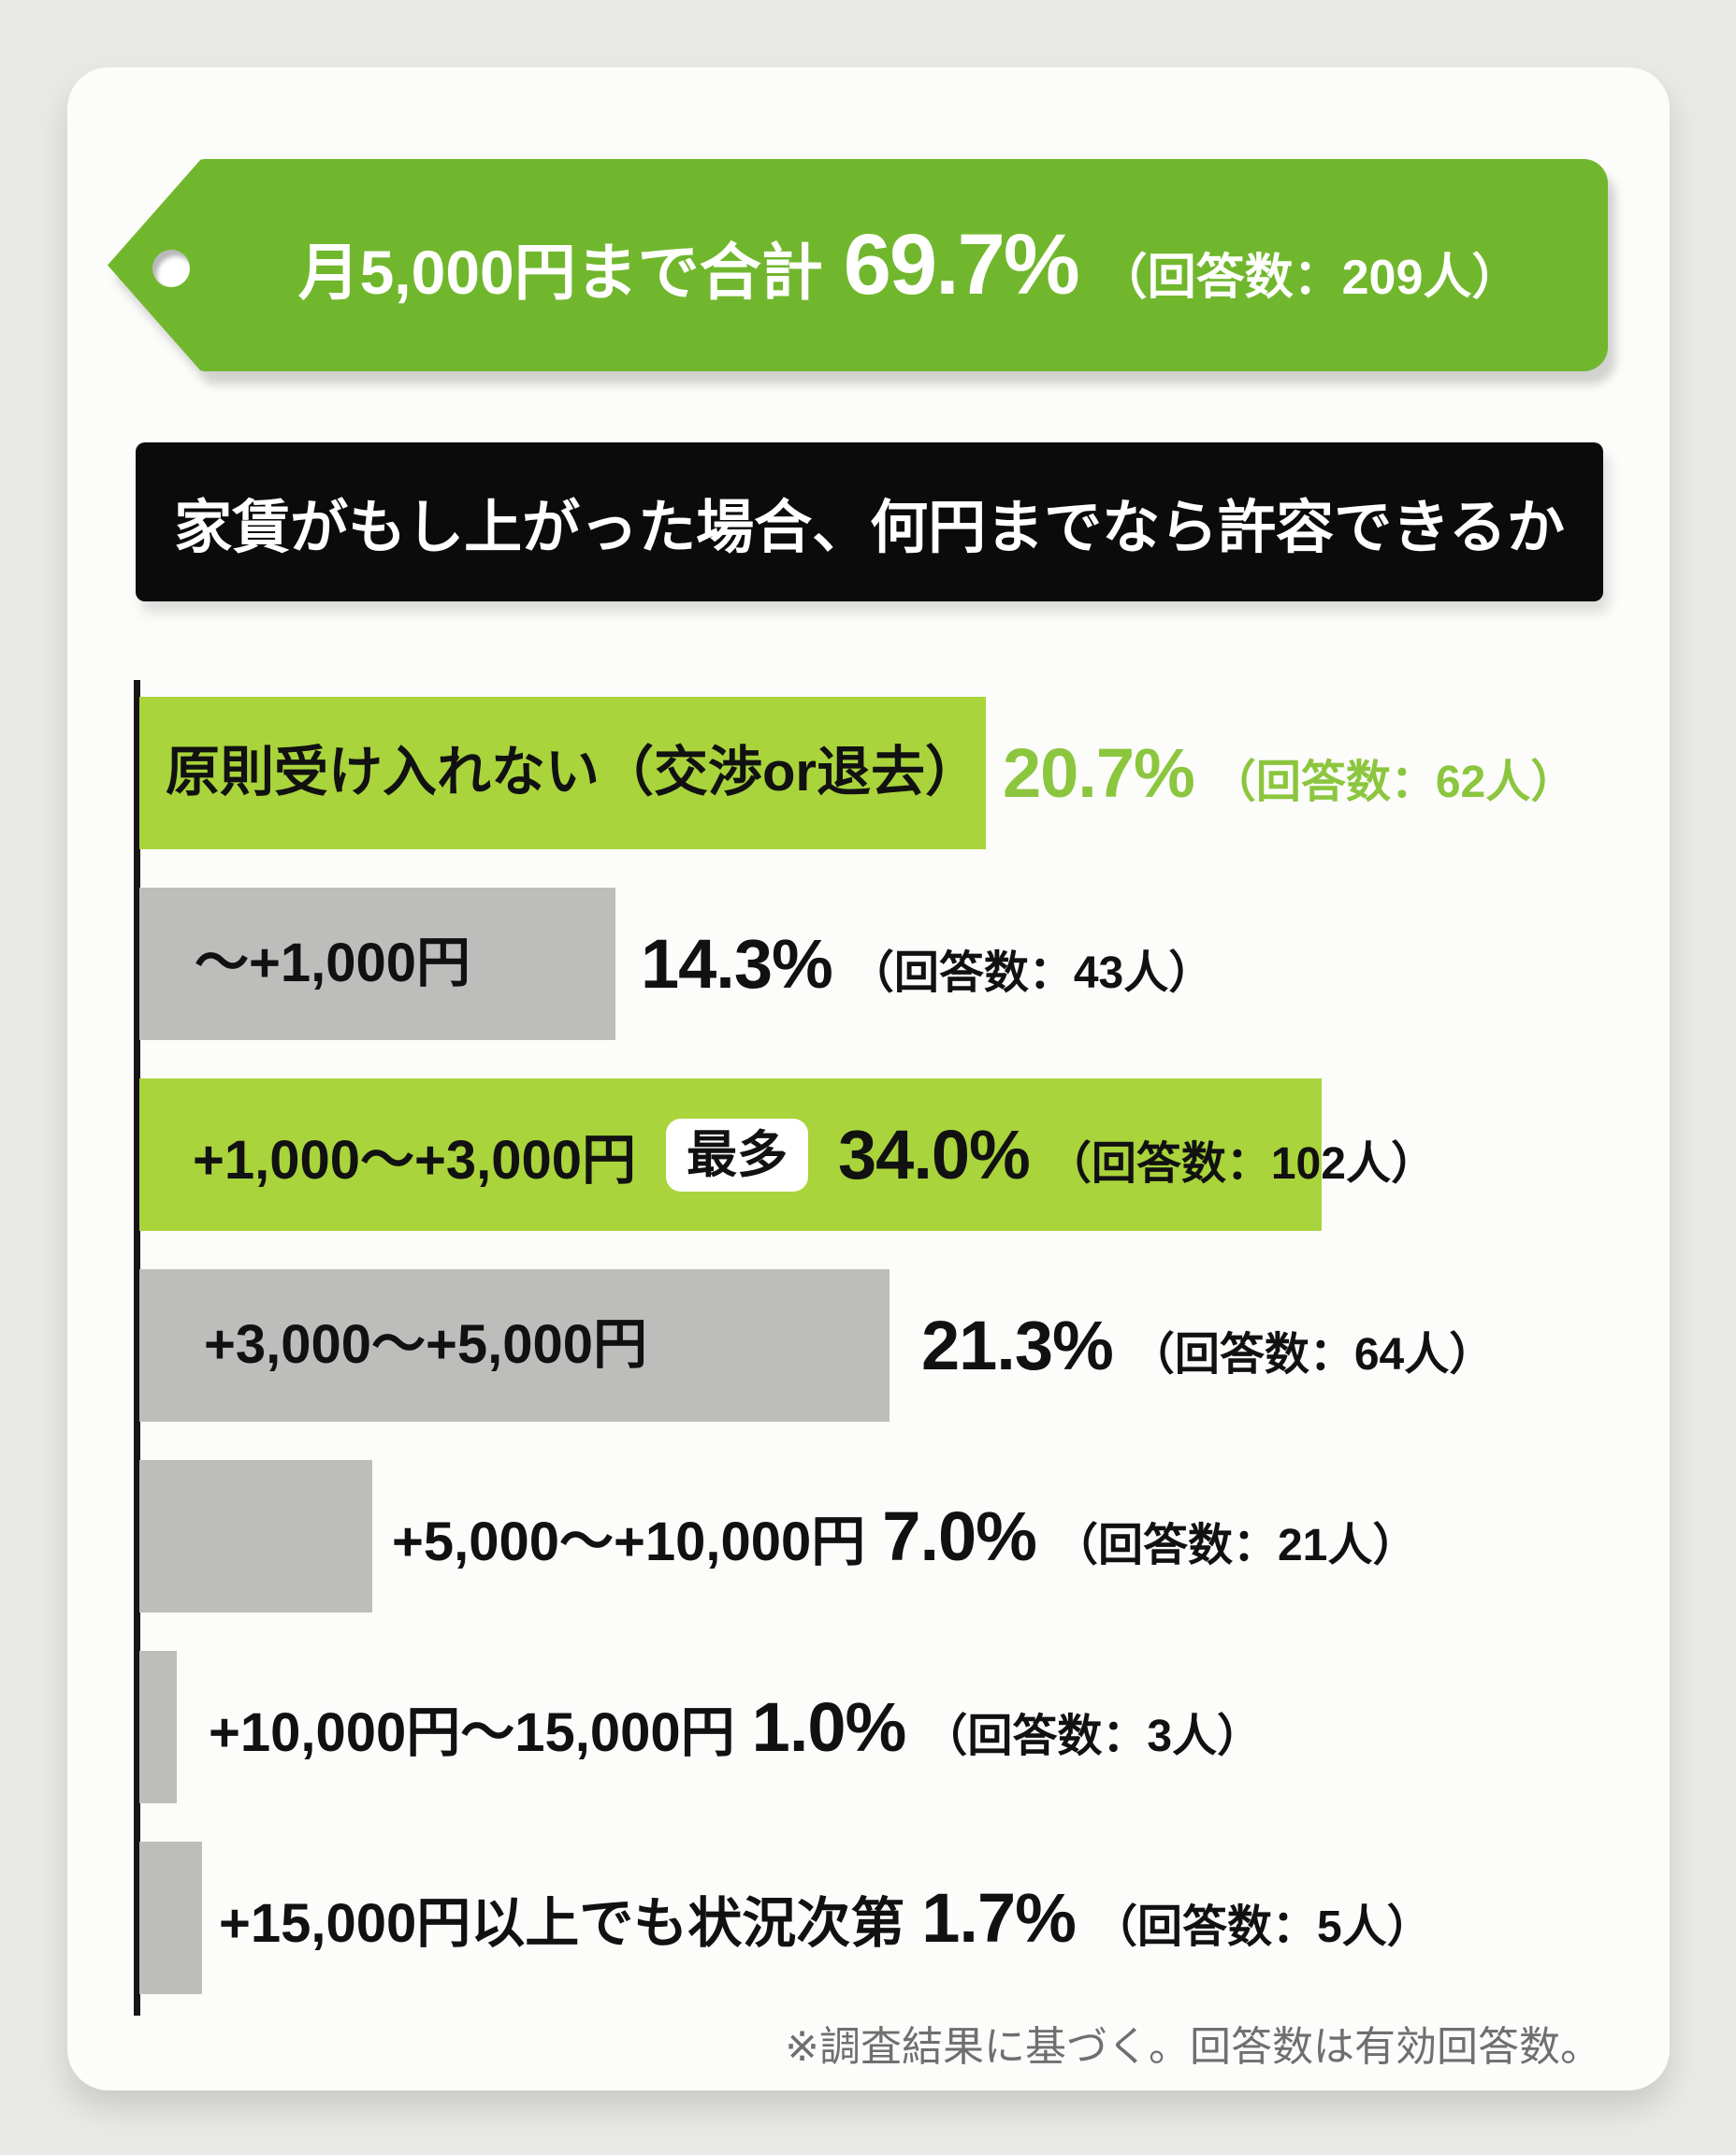 The width and height of the screenshot is (1736, 2155). What do you see at coordinates (737, 964) in the screenshot?
I see `percent-value: 14.3%` at bounding box center [737, 964].